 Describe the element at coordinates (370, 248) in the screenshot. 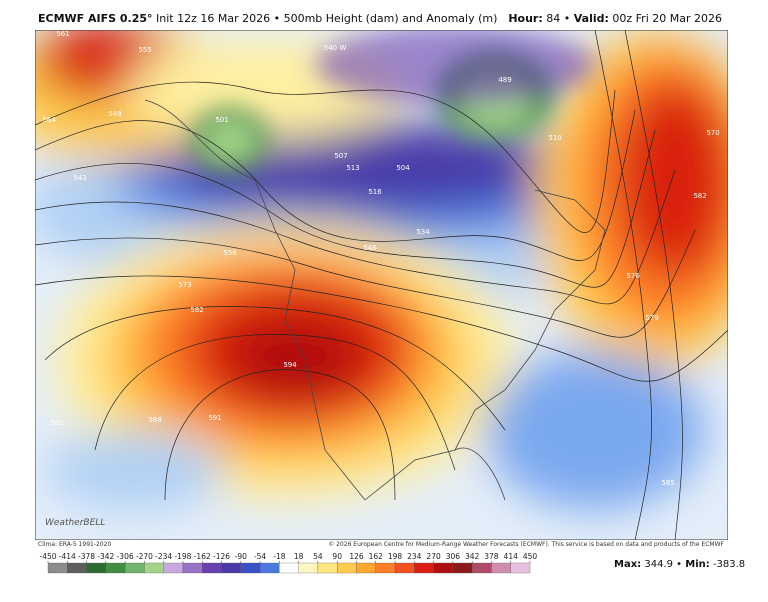

I see `contour-label: 546` at that location.